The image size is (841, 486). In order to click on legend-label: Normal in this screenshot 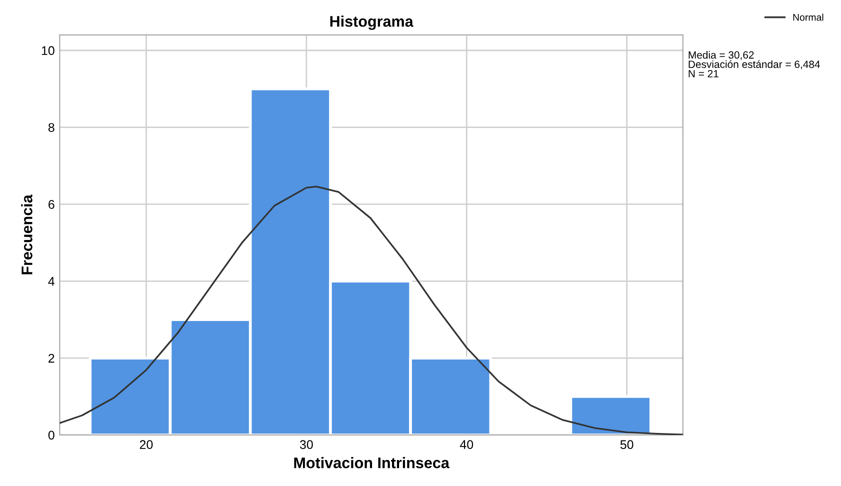, I will do `click(808, 17)`.